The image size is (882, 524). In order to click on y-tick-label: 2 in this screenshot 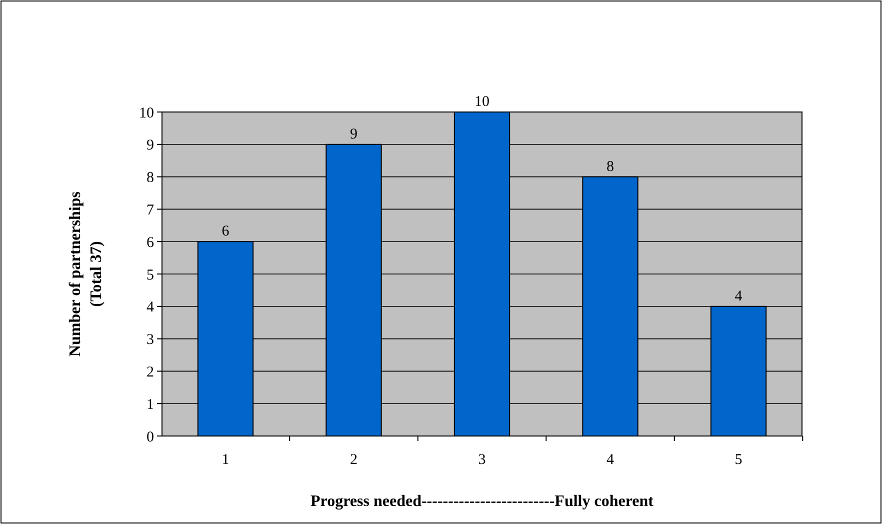, I will do `click(150, 372)`.